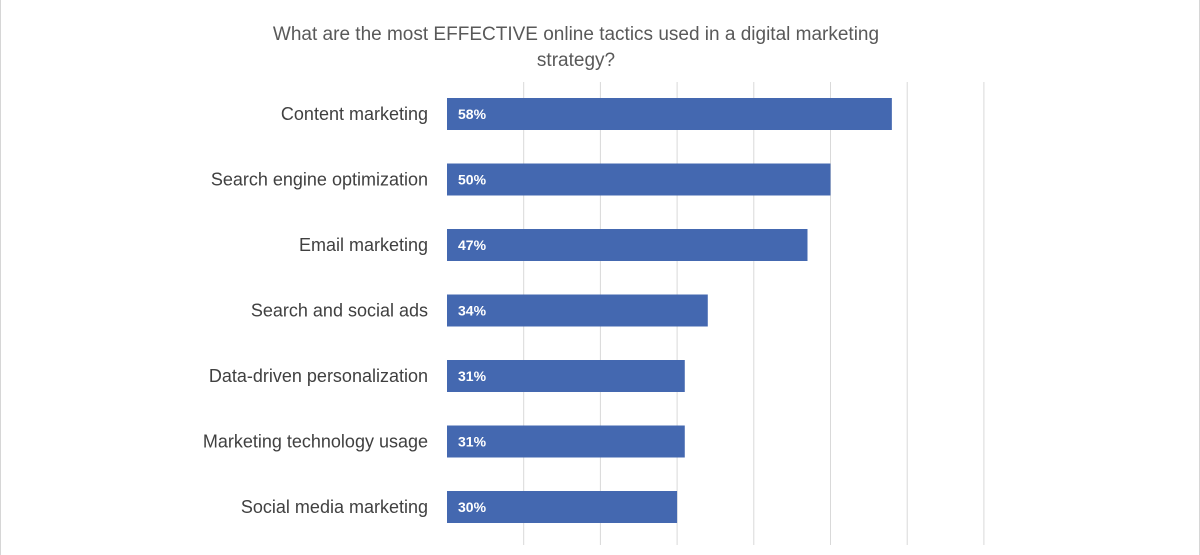 This screenshot has height=555, width=1200. What do you see at coordinates (315, 442) in the screenshot?
I see `category-label: Marketing technology usage` at bounding box center [315, 442].